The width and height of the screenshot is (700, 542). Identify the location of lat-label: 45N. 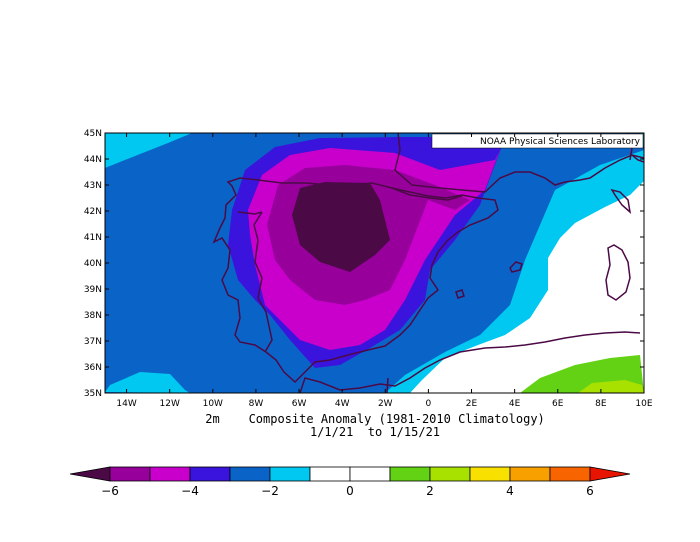
(93, 134).